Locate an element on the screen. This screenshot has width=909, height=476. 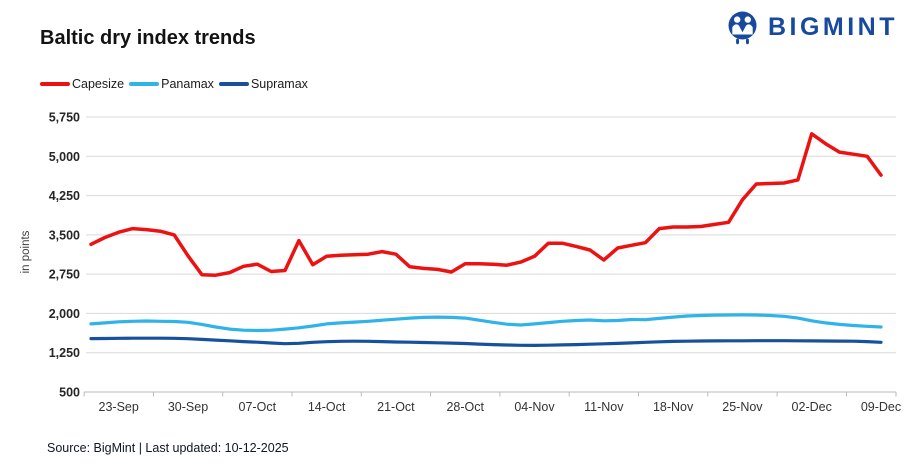
series-panamax-line is located at coordinates (486, 323).